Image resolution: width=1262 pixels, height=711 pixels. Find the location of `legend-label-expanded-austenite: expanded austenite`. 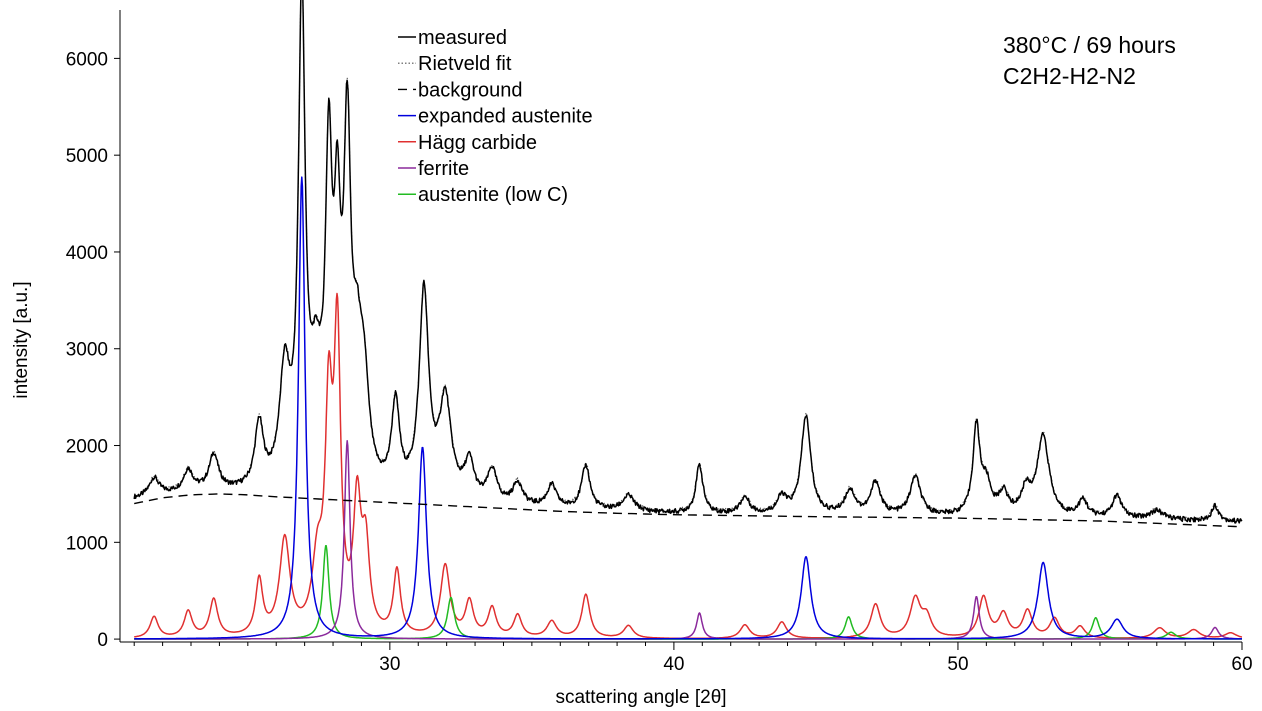

legend-label-expanded-austenite: expanded austenite is located at coordinates (505, 117).